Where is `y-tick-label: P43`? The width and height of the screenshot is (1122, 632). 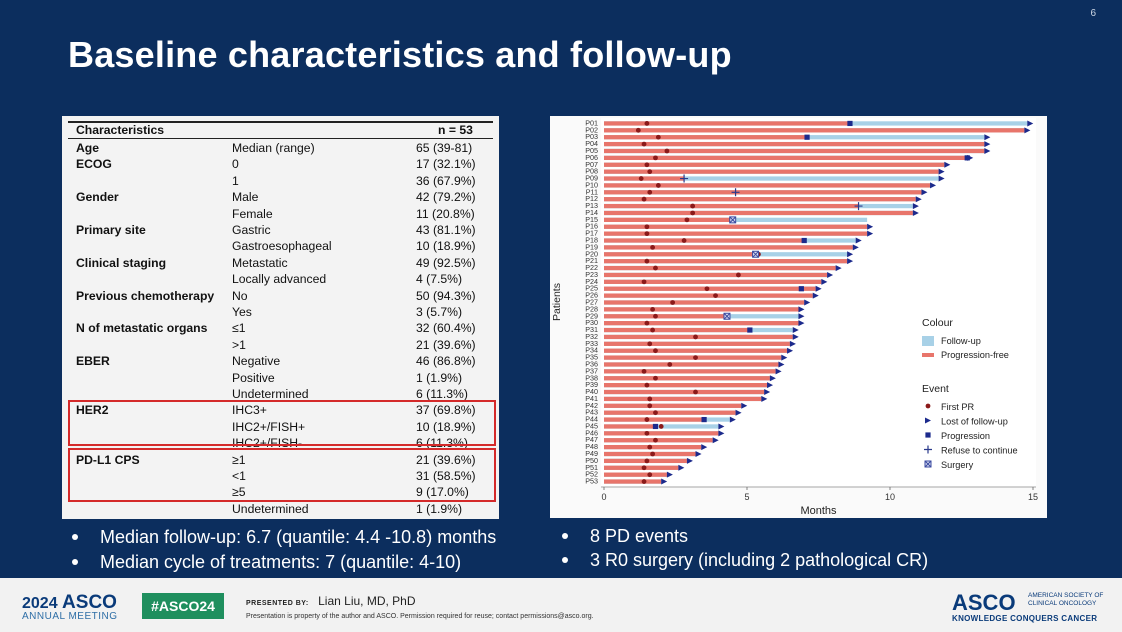 y-tick-label: P43 is located at coordinates (591, 412).